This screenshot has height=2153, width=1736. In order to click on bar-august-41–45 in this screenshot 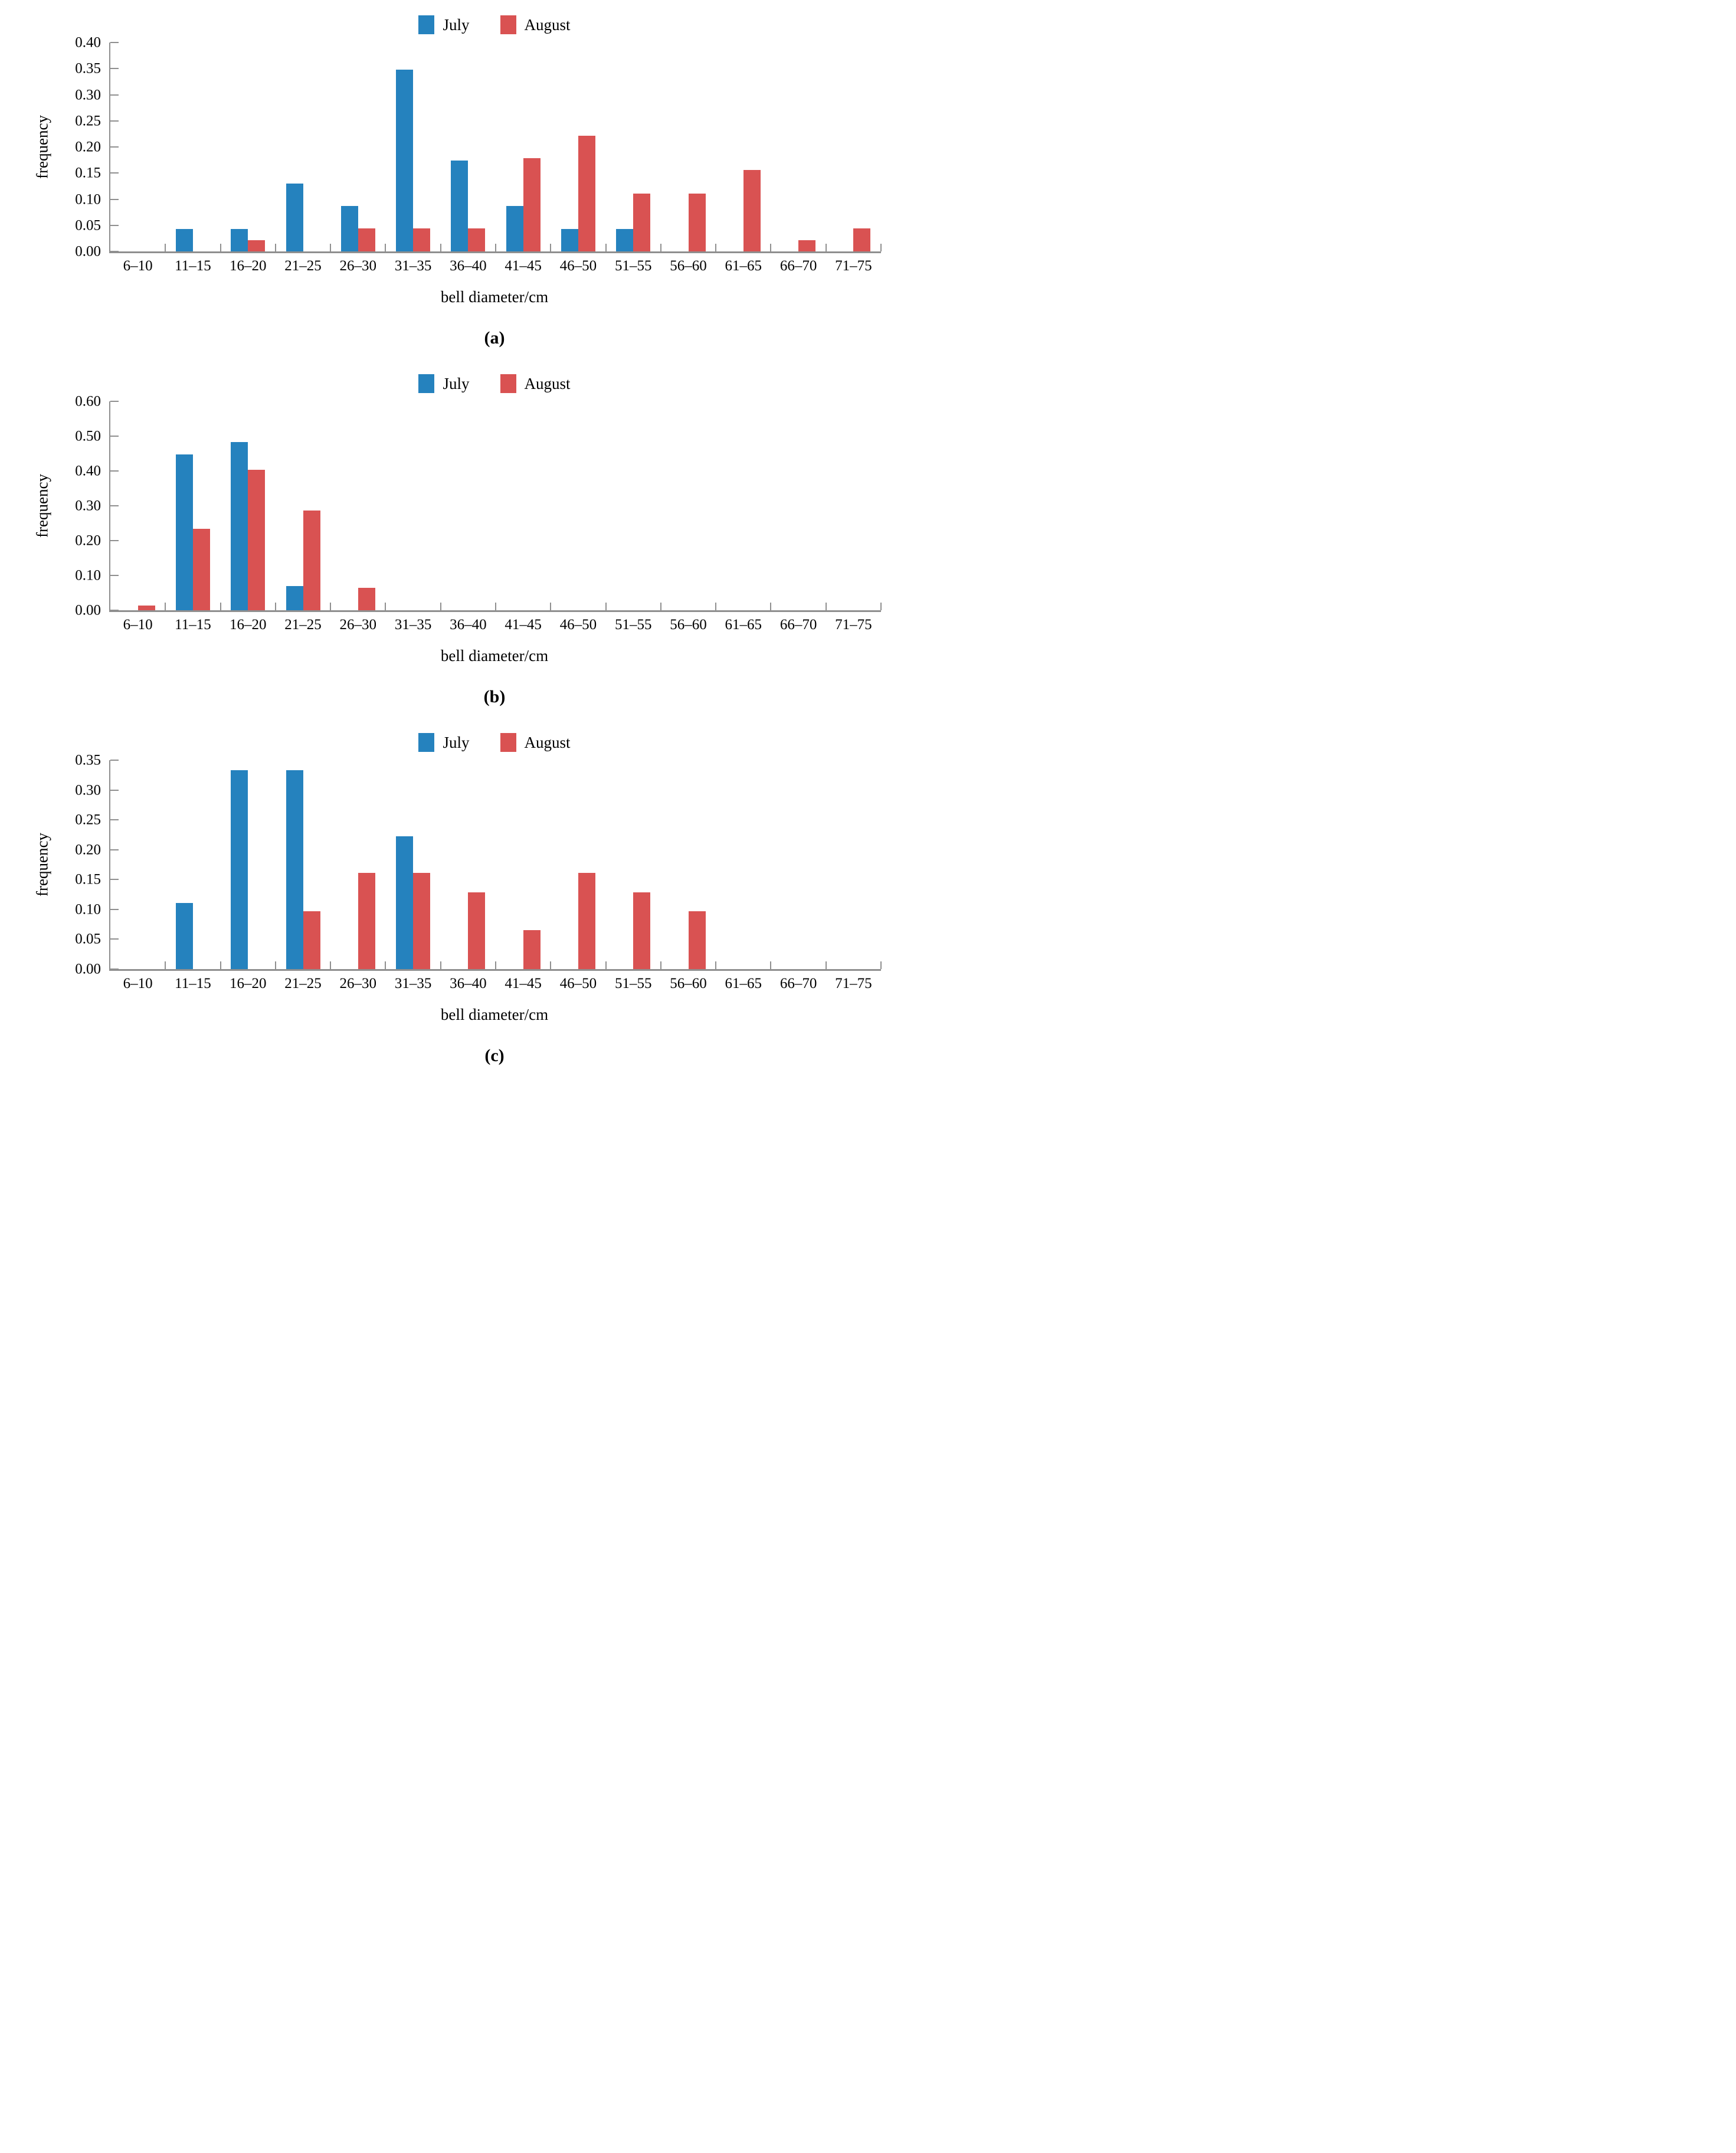, I will do `click(532, 204)`.